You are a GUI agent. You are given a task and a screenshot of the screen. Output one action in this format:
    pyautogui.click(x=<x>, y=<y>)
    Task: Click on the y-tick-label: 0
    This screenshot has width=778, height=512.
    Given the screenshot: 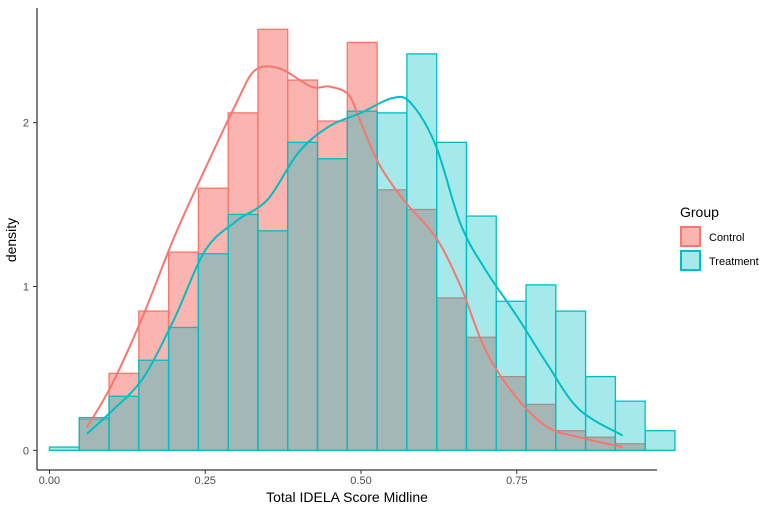 What is the action you would take?
    pyautogui.click(x=26, y=451)
    